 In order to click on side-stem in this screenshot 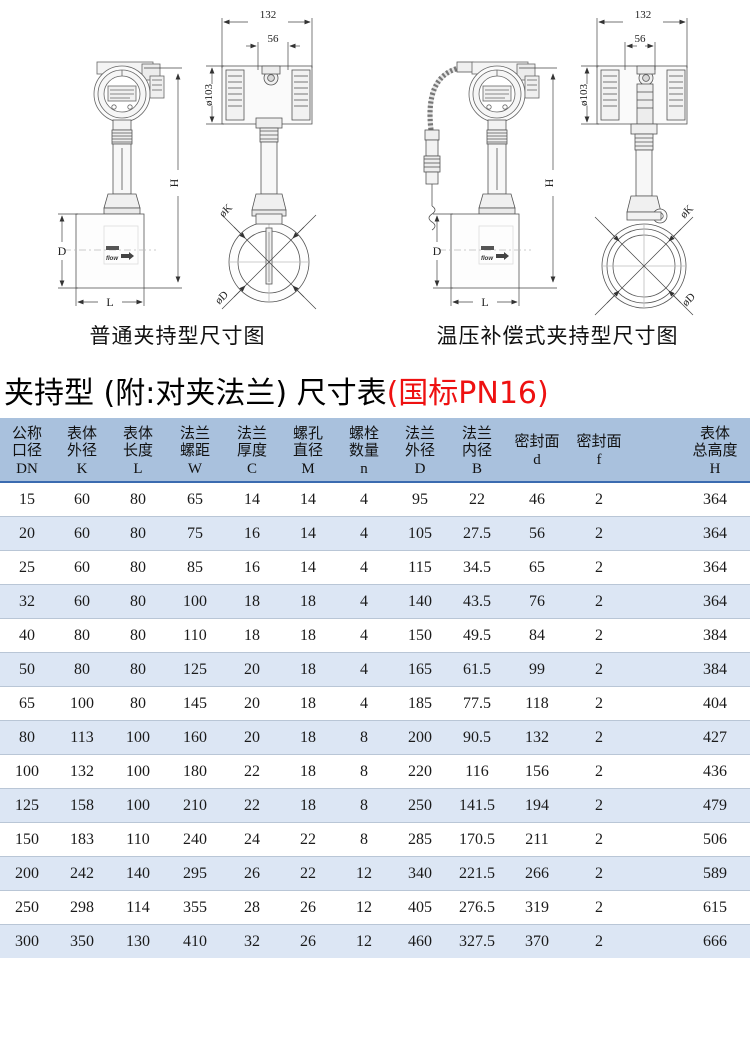, I will do `click(269, 172)`.